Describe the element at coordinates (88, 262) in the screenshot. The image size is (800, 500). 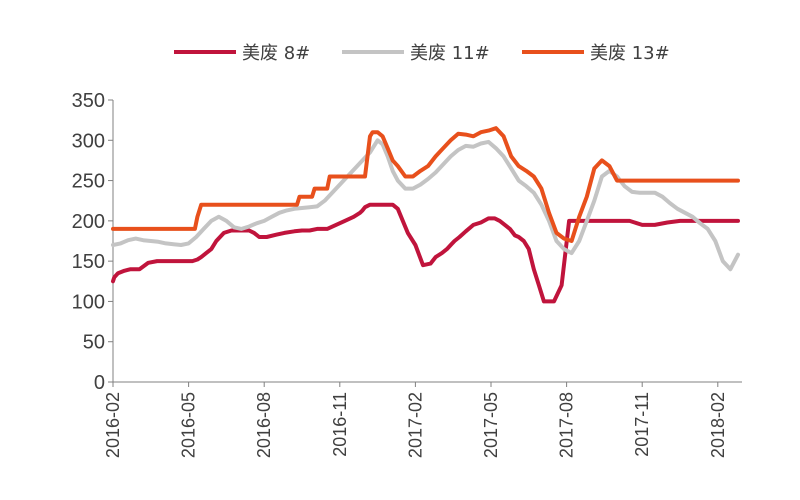
I see `y-tick-label: 150` at that location.